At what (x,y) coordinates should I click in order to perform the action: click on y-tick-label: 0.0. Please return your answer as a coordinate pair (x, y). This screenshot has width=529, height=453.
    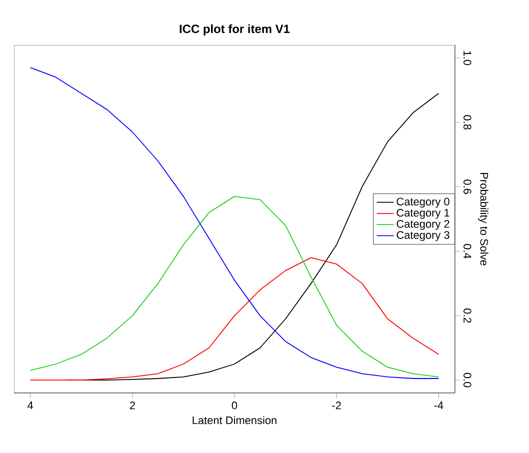
    Looking at the image, I should click on (468, 380).